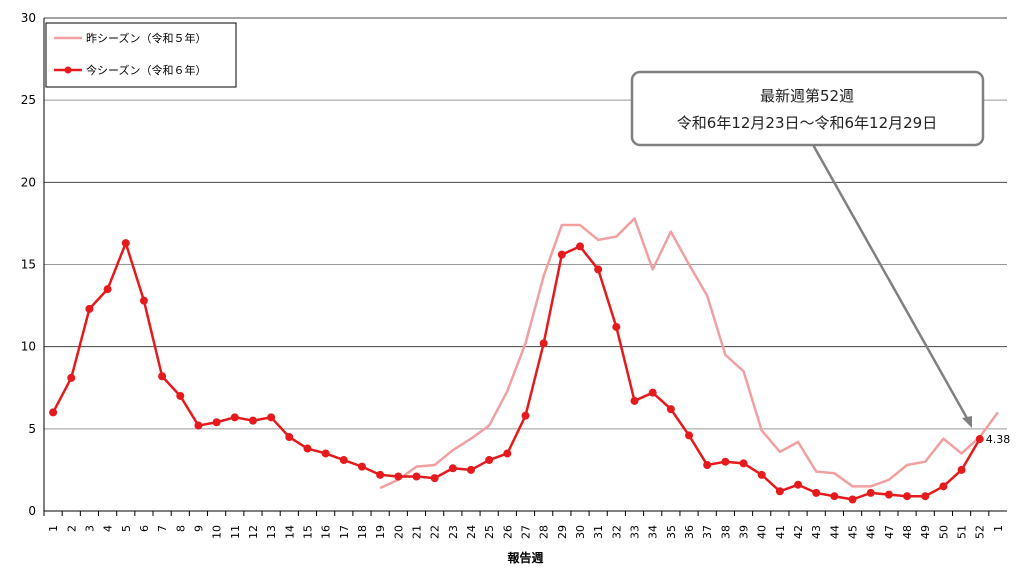  What do you see at coordinates (890, 281) in the screenshot?
I see `annotation-pointer-line` at bounding box center [890, 281].